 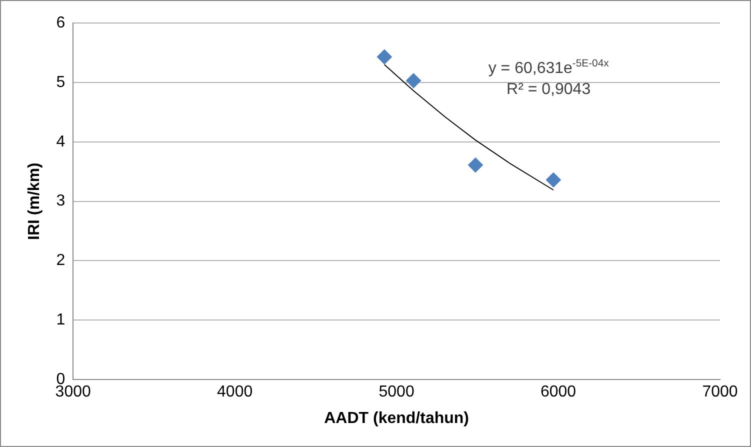 What do you see at coordinates (558, 392) in the screenshot?
I see `x-tick-label: 6000` at bounding box center [558, 392].